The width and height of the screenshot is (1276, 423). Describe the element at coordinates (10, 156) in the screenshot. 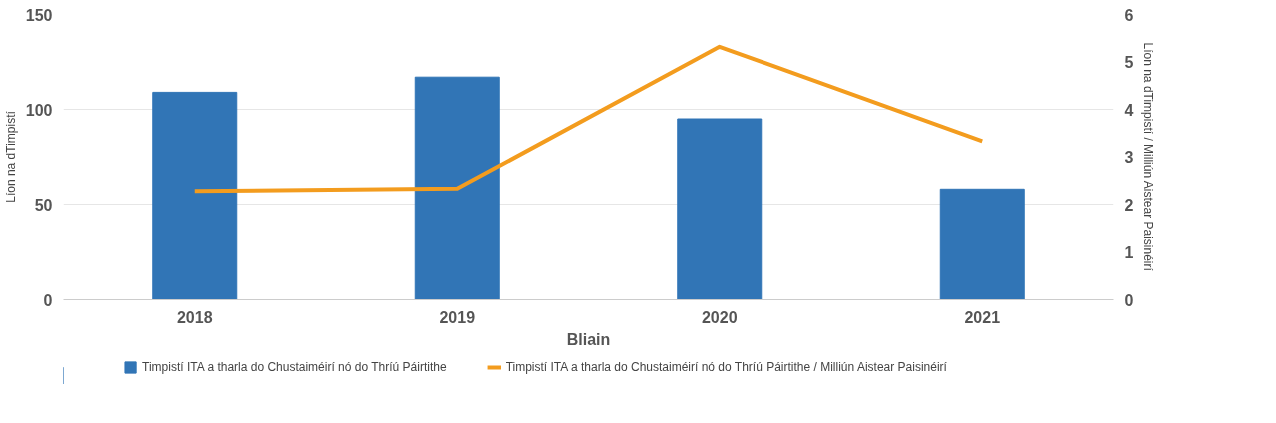

I see `y-axis-title: Líon na dTimpistí` at that location.